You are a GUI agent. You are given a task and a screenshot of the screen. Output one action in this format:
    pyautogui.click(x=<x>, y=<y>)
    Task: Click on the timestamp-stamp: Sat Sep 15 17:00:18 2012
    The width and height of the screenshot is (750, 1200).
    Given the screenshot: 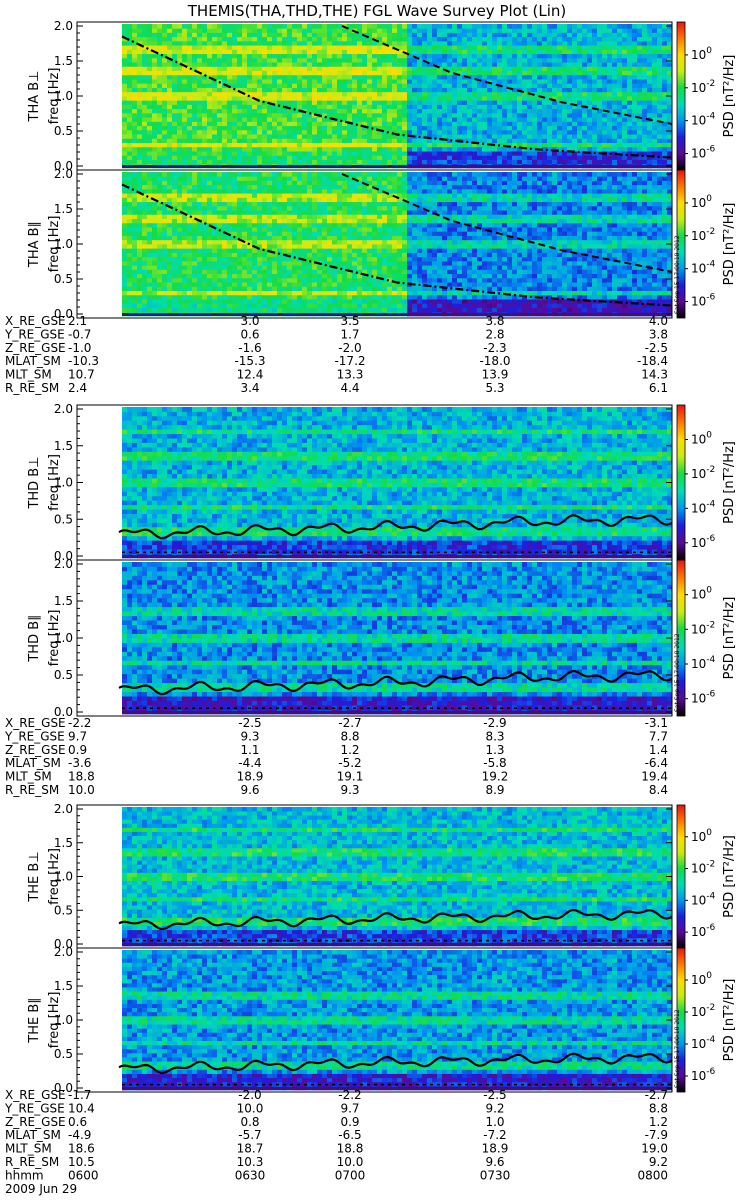 What is the action you would take?
    pyautogui.click(x=677, y=672)
    